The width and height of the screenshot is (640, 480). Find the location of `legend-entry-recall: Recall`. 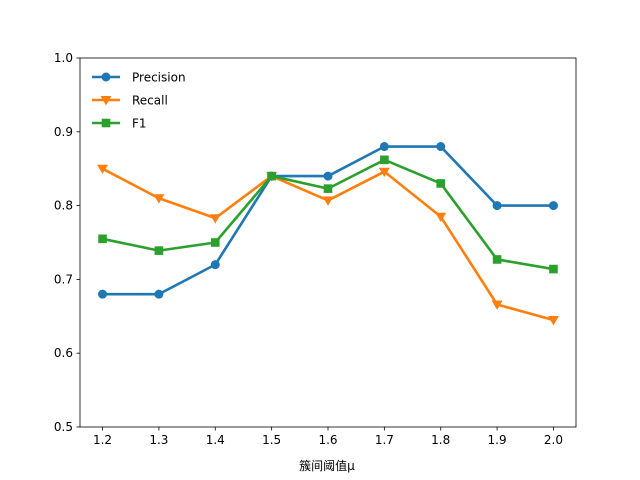

legend-entry-recall: Recall is located at coordinates (130, 101).